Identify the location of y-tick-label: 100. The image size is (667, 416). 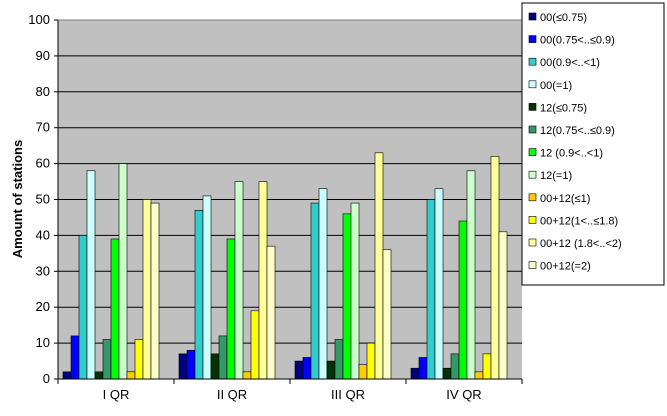
(39, 19).